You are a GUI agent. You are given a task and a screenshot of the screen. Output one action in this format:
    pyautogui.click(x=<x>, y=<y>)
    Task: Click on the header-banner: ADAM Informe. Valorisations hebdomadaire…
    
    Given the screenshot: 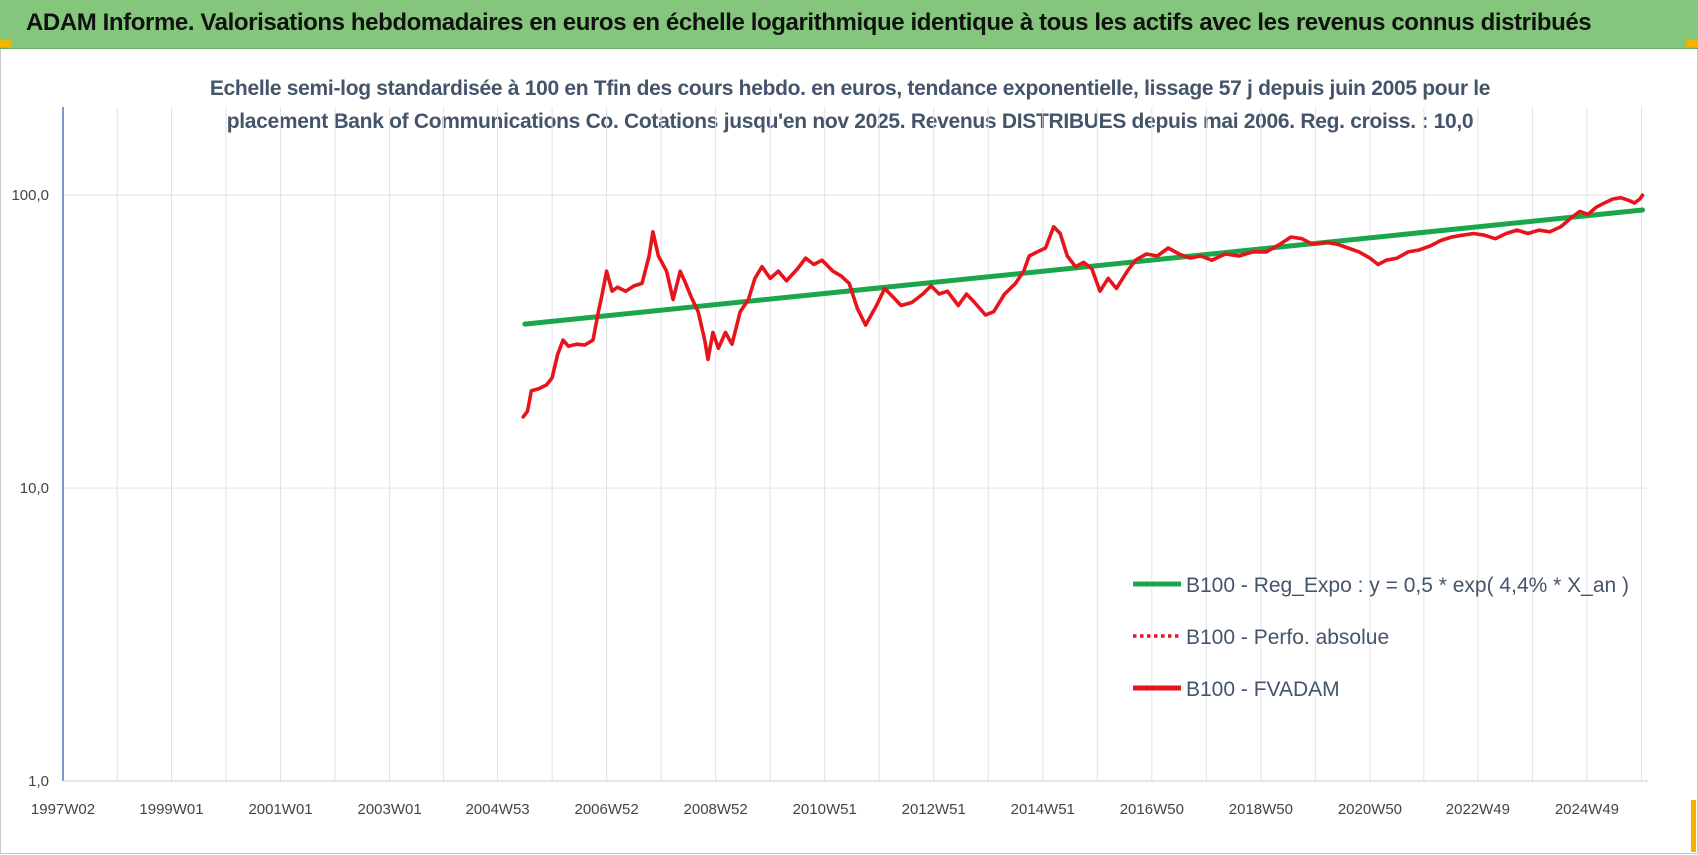 What is the action you would take?
    pyautogui.click(x=849, y=24)
    